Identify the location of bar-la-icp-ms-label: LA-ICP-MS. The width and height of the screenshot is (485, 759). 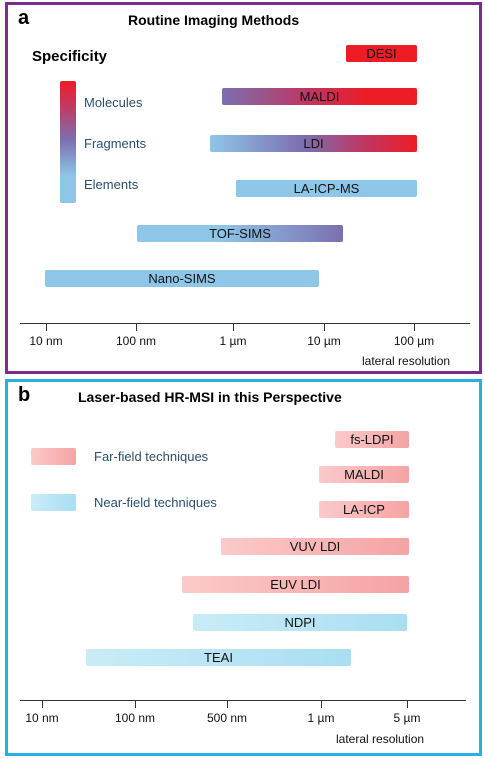
(326, 188).